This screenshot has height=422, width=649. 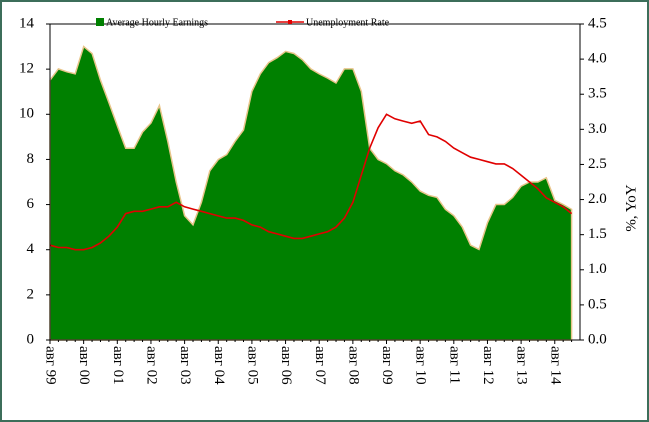 I want to click on y-tick-label: 8, so click(x=31, y=159).